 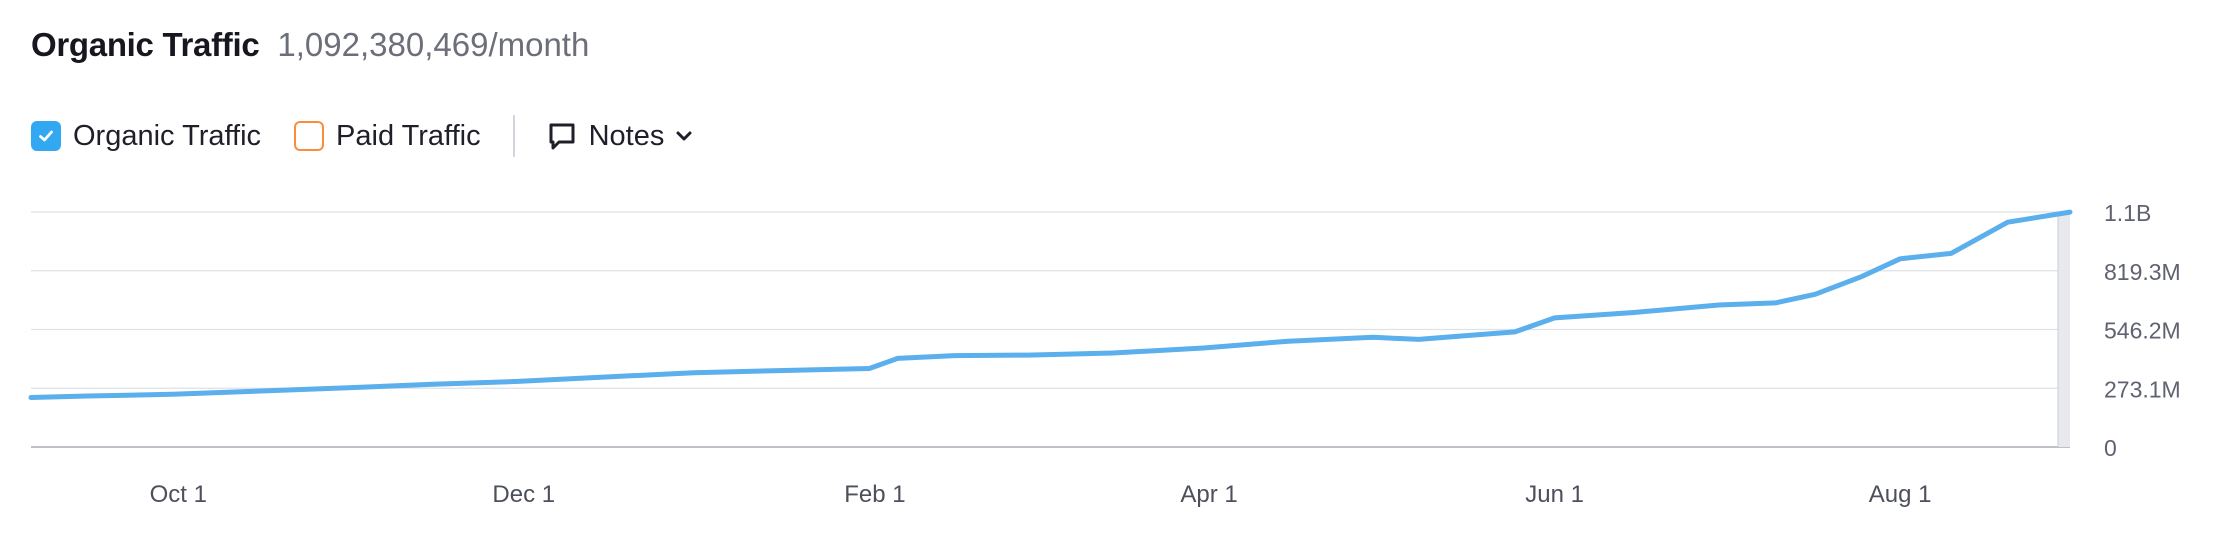 I want to click on notes-dropdown: Notes, so click(x=621, y=136).